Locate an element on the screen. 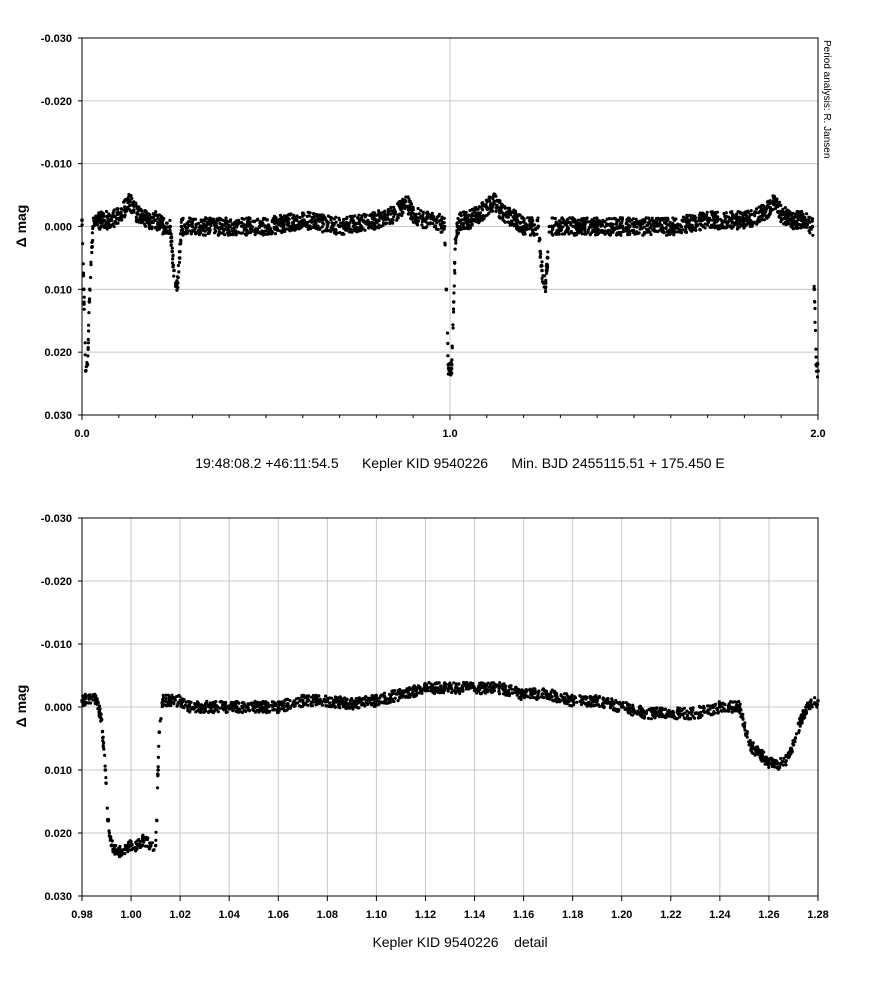 The image size is (882, 991). y-tick-label: -0.020 is located at coordinates (56, 582).